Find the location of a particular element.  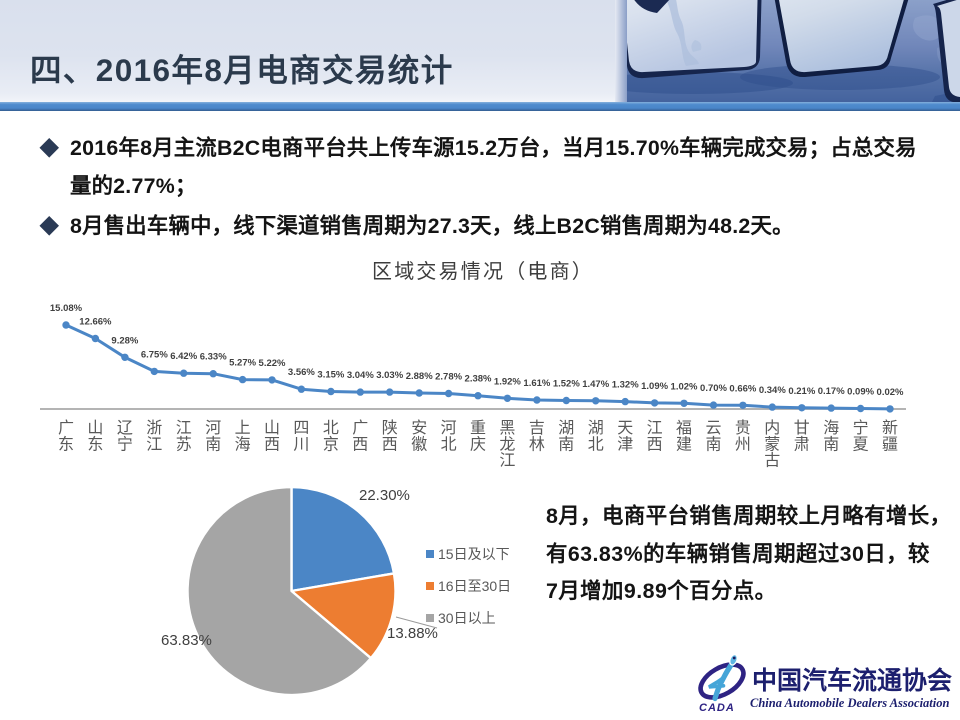

svg-text: 15.08% is located at coordinates (66, 308).